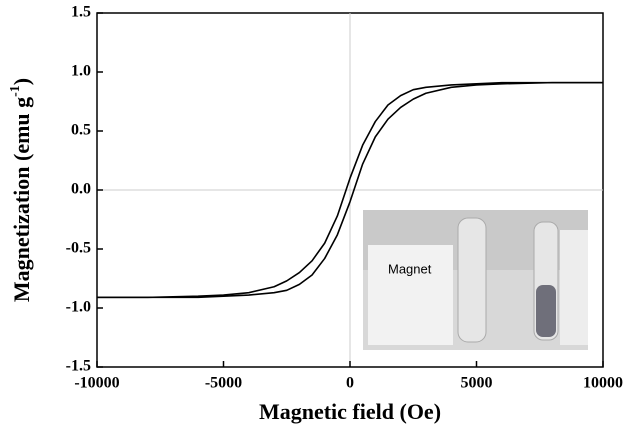 This screenshot has width=638, height=439. Describe the element at coordinates (81, 71) in the screenshot. I see `y-tick-label: 1.0` at that location.